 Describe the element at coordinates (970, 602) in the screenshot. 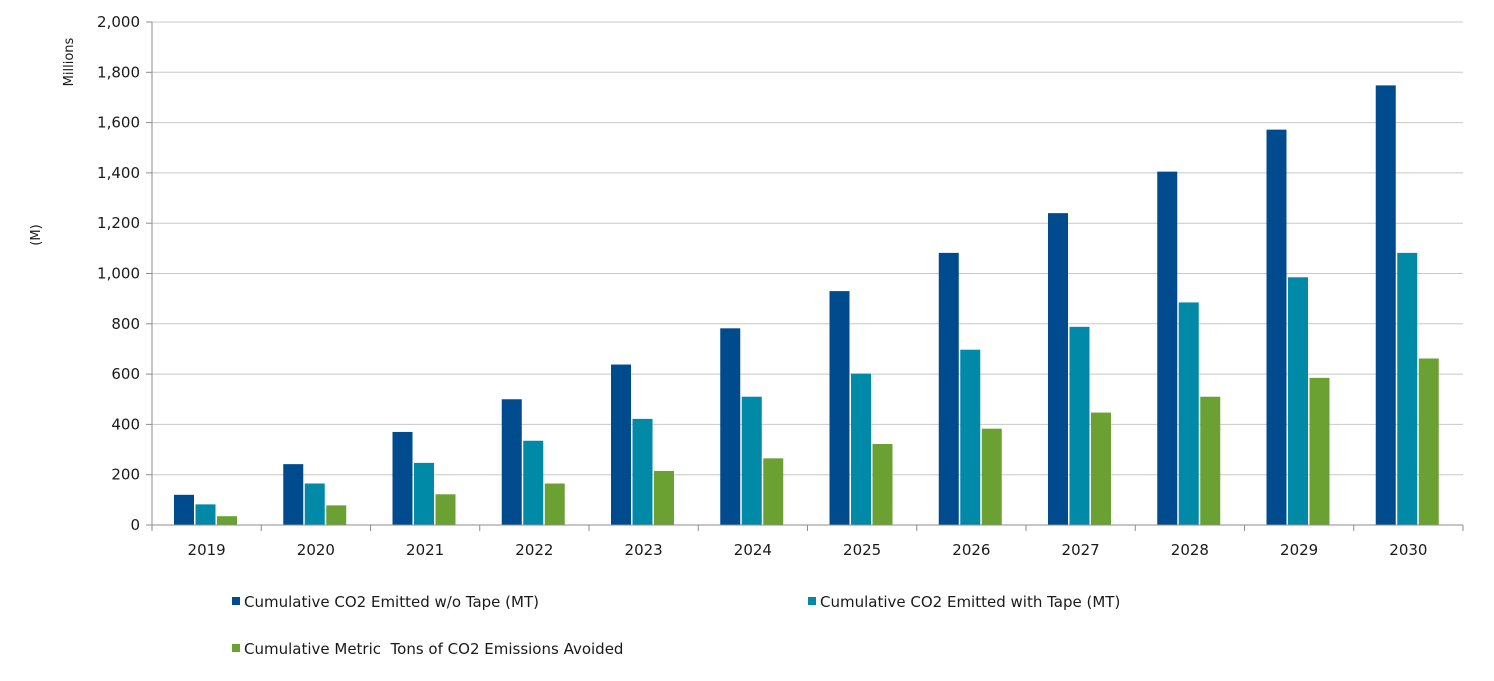

I see `legend-label-2: Cumulative CO2 Emitted with Tape (MT)` at that location.